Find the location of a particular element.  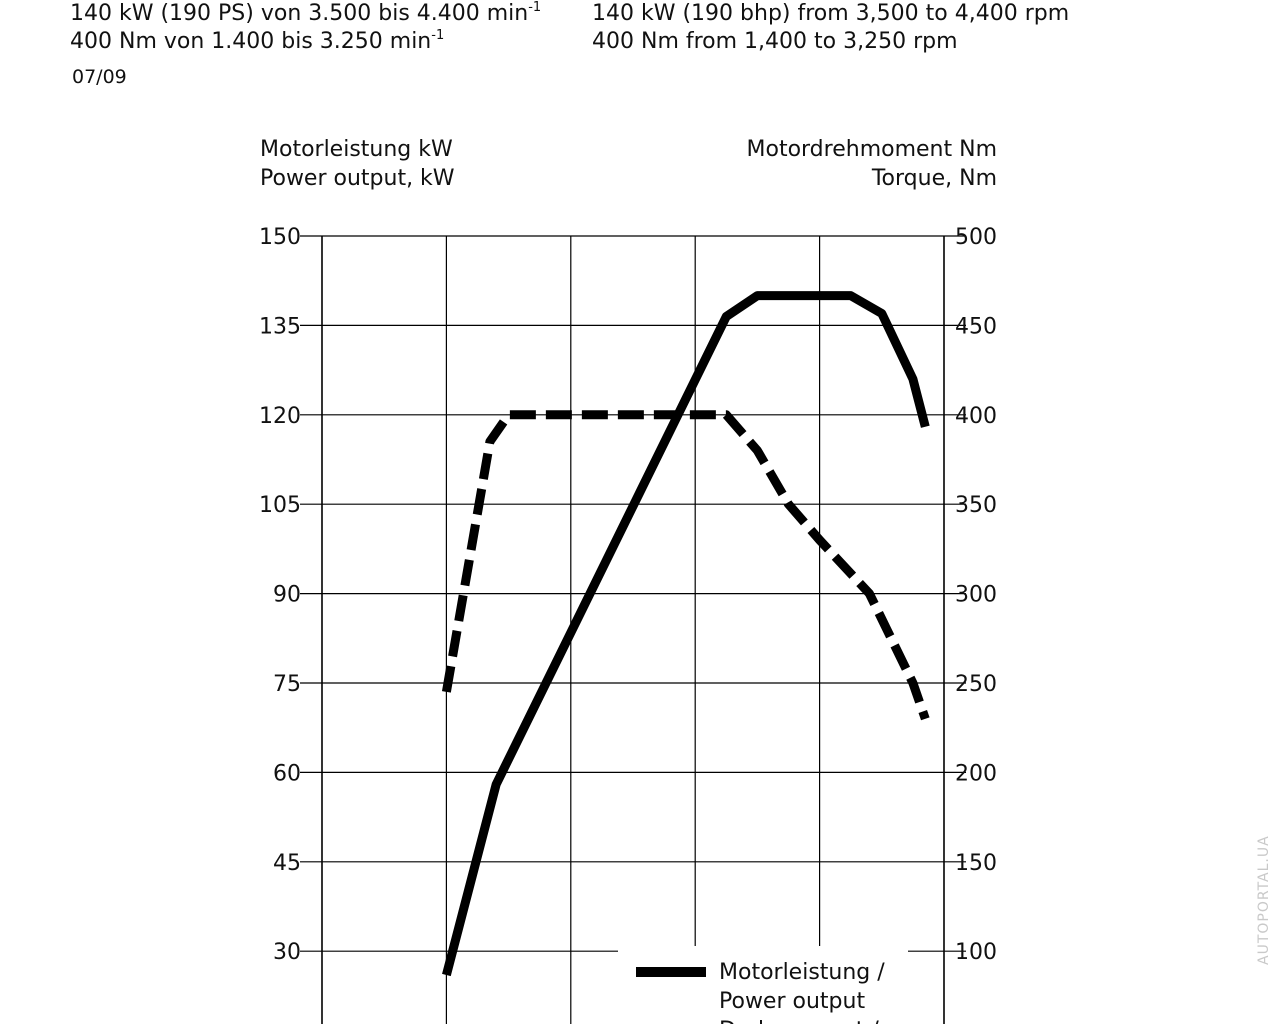

torque-curve is located at coordinates (685, 565).